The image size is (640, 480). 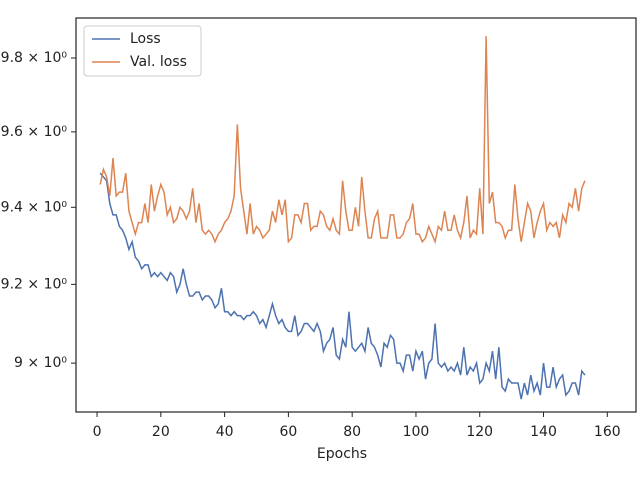 I want to click on y-tick-label: 9.2 × 10⁰, so click(x=34, y=284).